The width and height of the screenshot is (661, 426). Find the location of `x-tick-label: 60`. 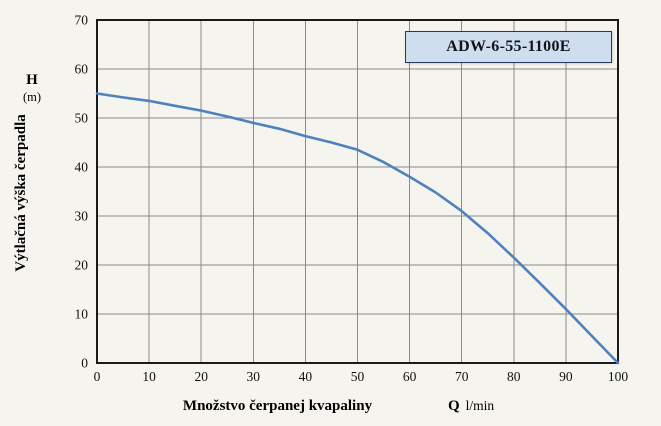

x-tick-label: 60 is located at coordinates (410, 376).